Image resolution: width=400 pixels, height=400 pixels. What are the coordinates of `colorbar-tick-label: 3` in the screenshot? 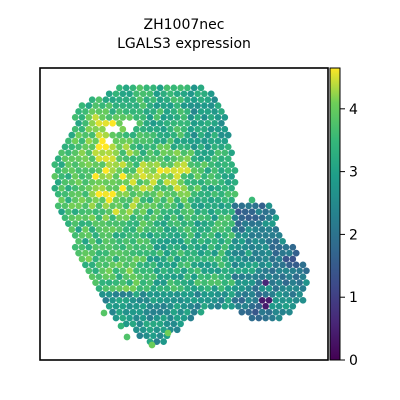 It's located at (353, 173).